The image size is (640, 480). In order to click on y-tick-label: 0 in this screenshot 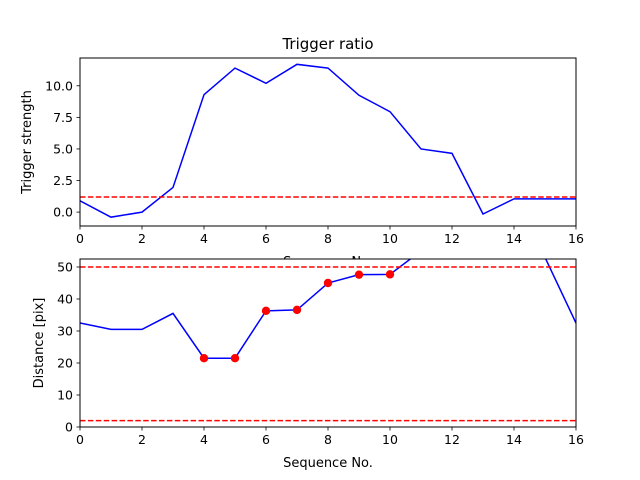, I will do `click(69, 427)`.